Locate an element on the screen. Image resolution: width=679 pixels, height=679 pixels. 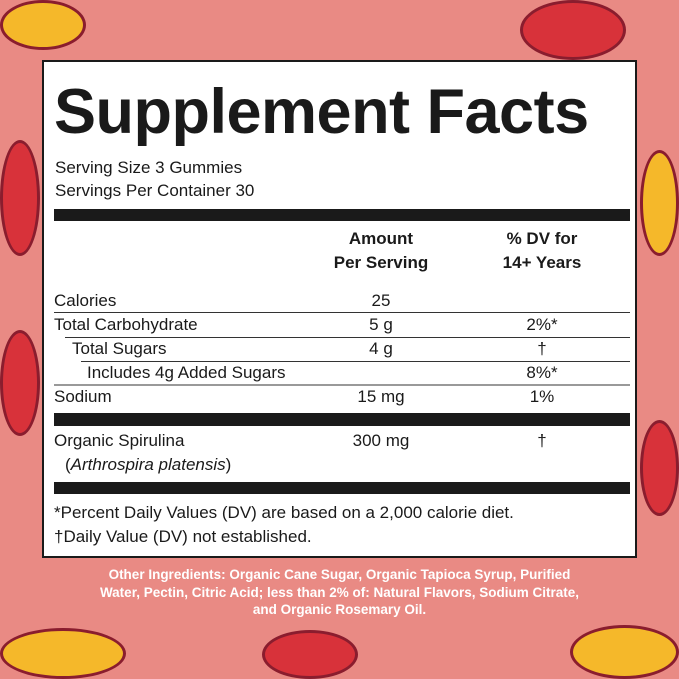
other-ingredients-line: and Organic Rosemary Oil. is located at coordinates (339, 609).